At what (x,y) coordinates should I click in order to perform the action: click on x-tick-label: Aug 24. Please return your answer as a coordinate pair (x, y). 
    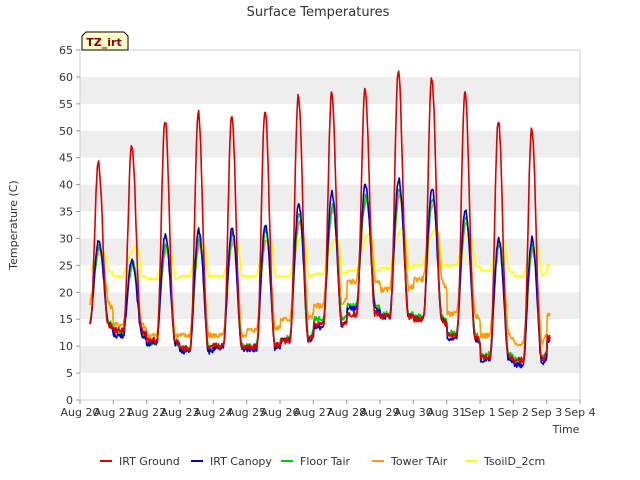
    Looking at the image, I should click on (213, 412).